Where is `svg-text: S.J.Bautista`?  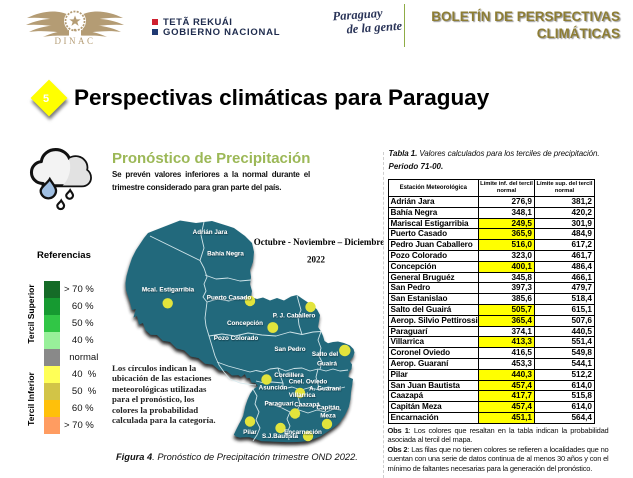 svg-text: S.J.Bautista is located at coordinates (280, 436).